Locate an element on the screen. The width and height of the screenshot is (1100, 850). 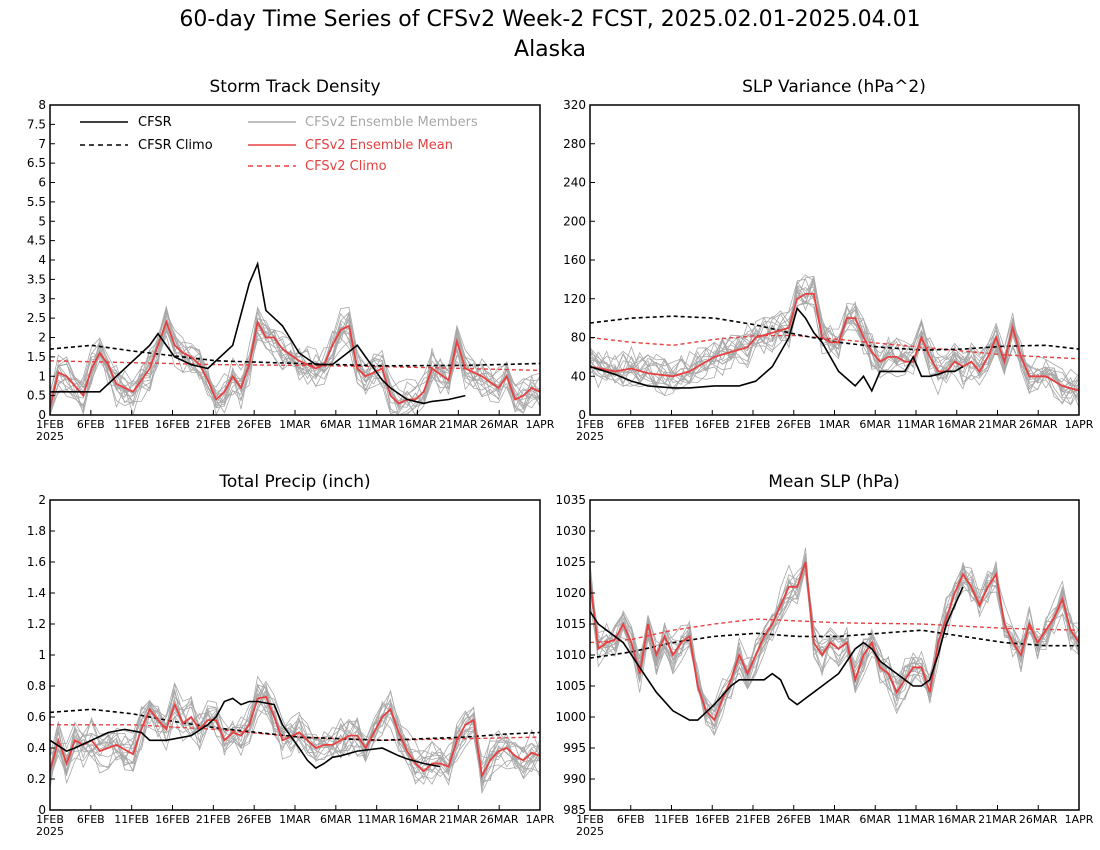
y-tick-label: 0.6 is located at coordinates (36, 717).